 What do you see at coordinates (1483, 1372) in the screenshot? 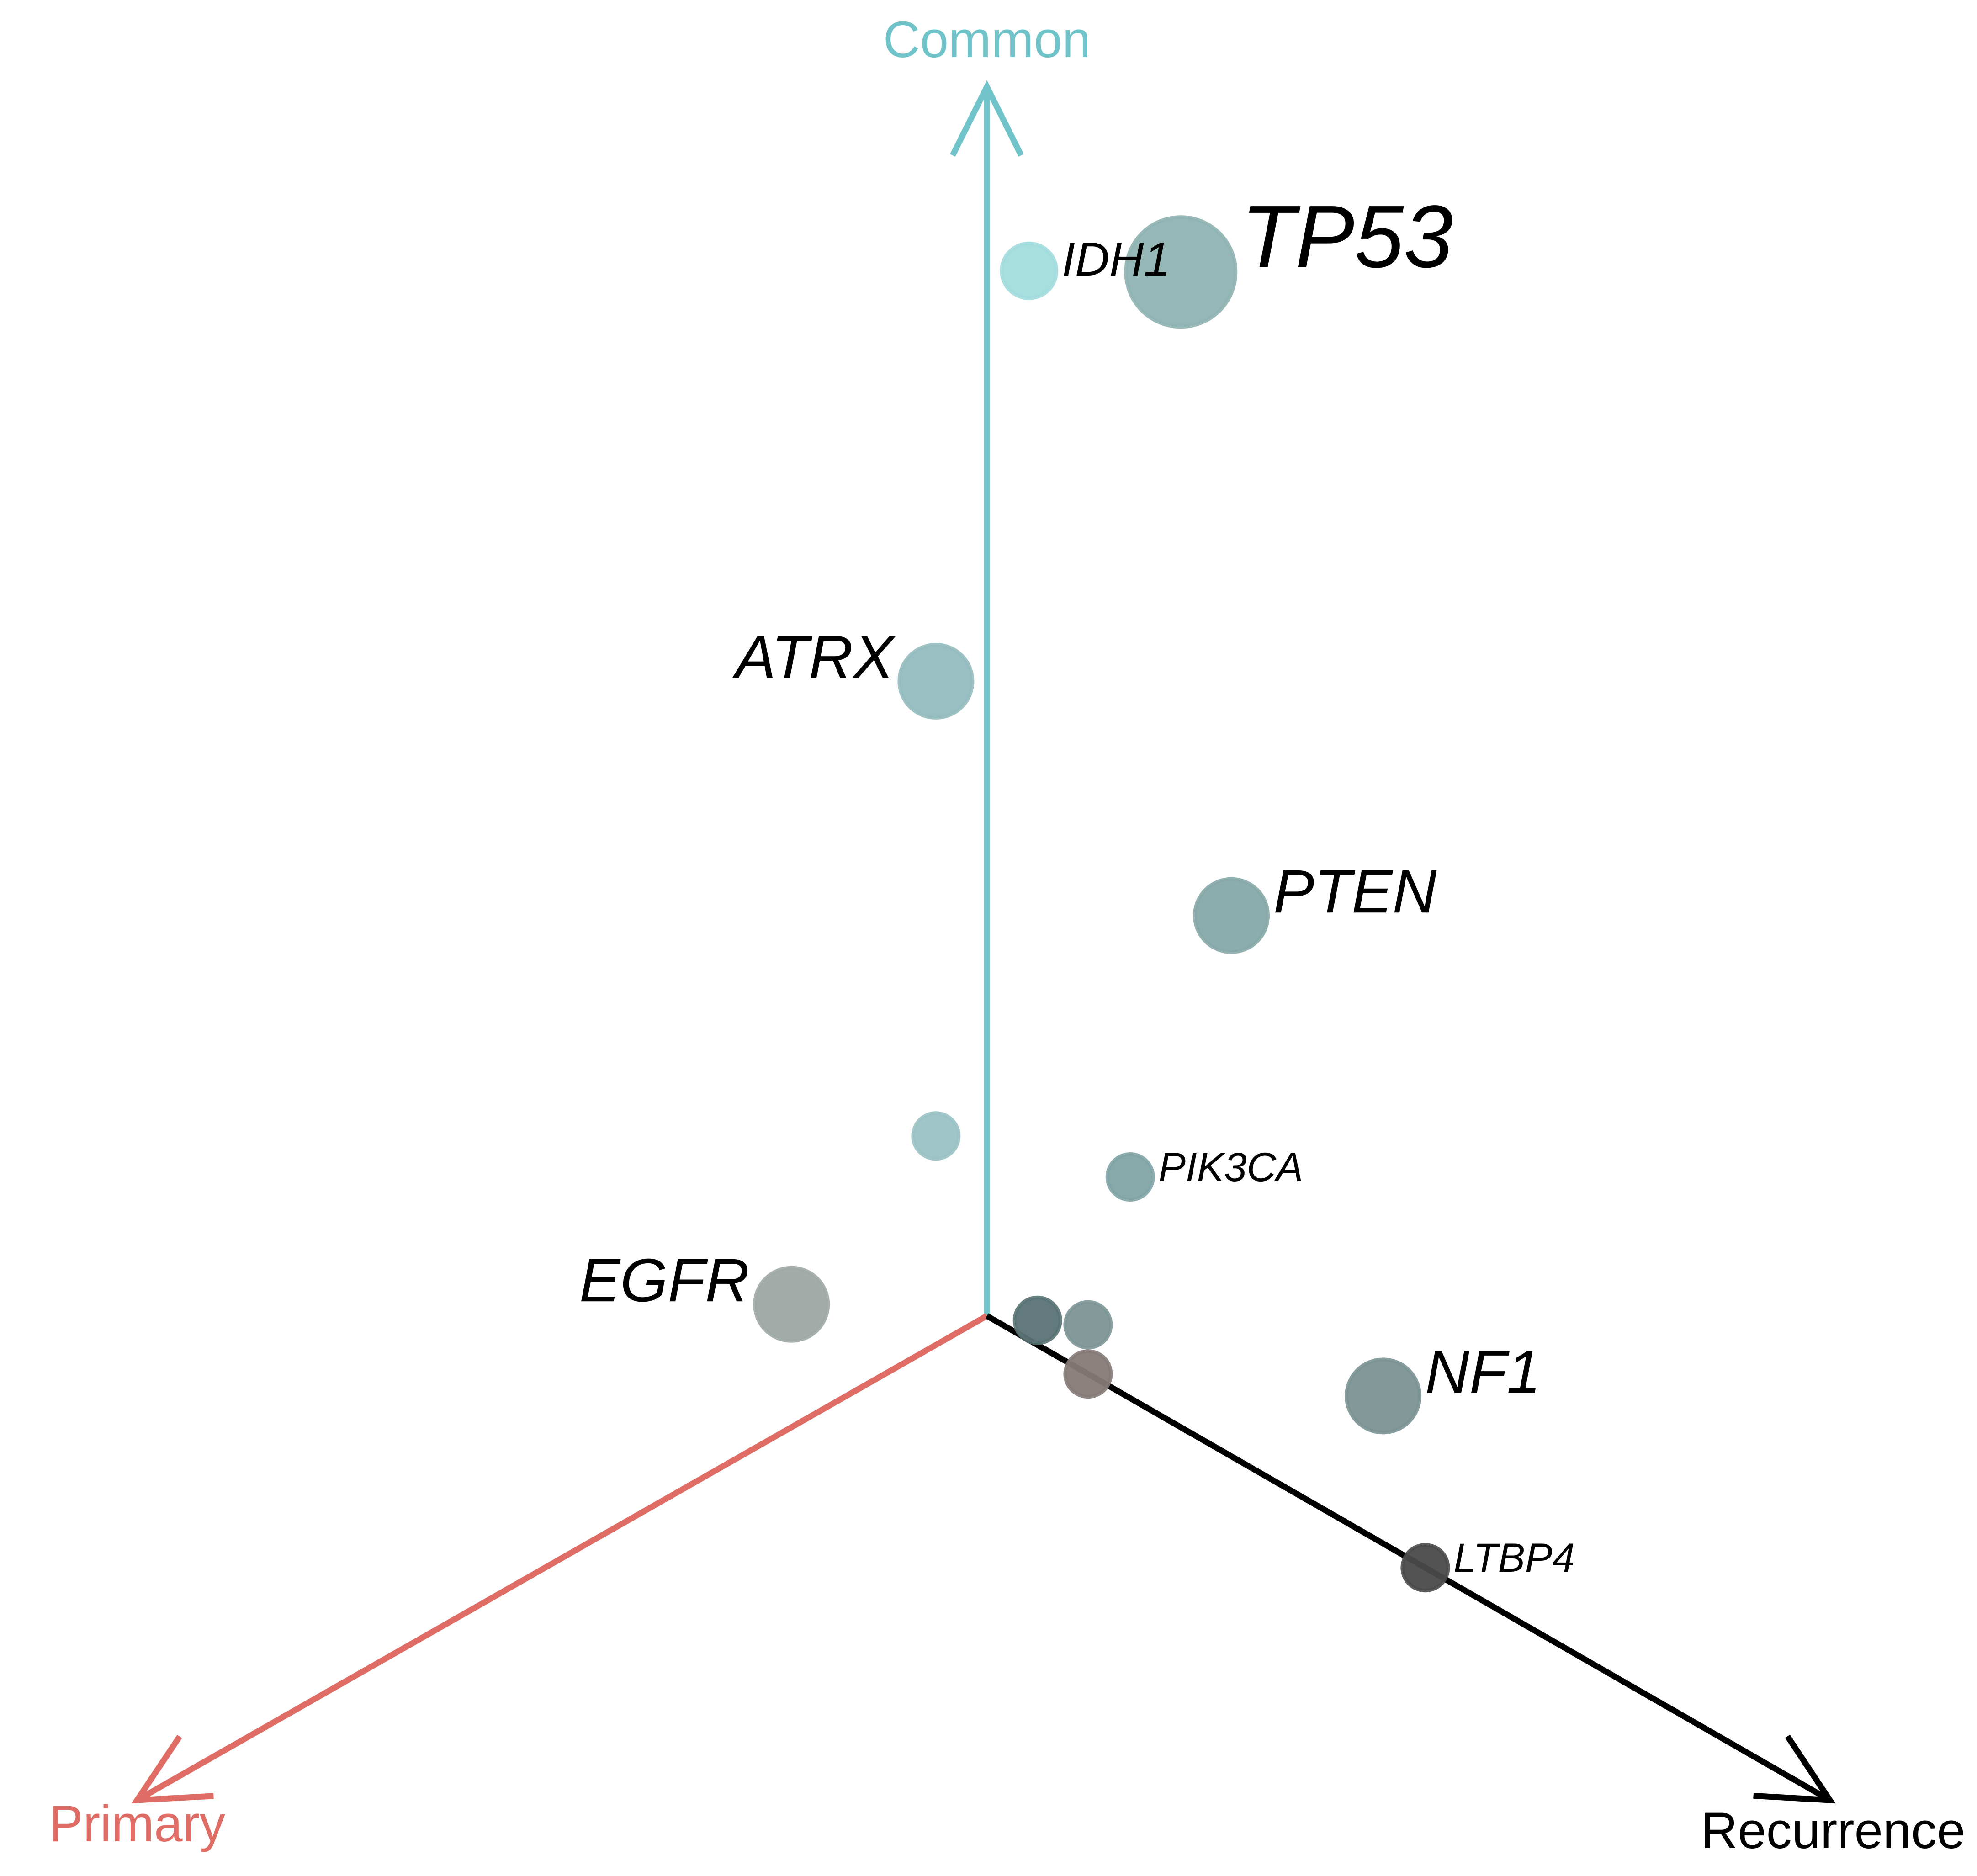
I see `point-label-nf1: NF1` at bounding box center [1483, 1372].